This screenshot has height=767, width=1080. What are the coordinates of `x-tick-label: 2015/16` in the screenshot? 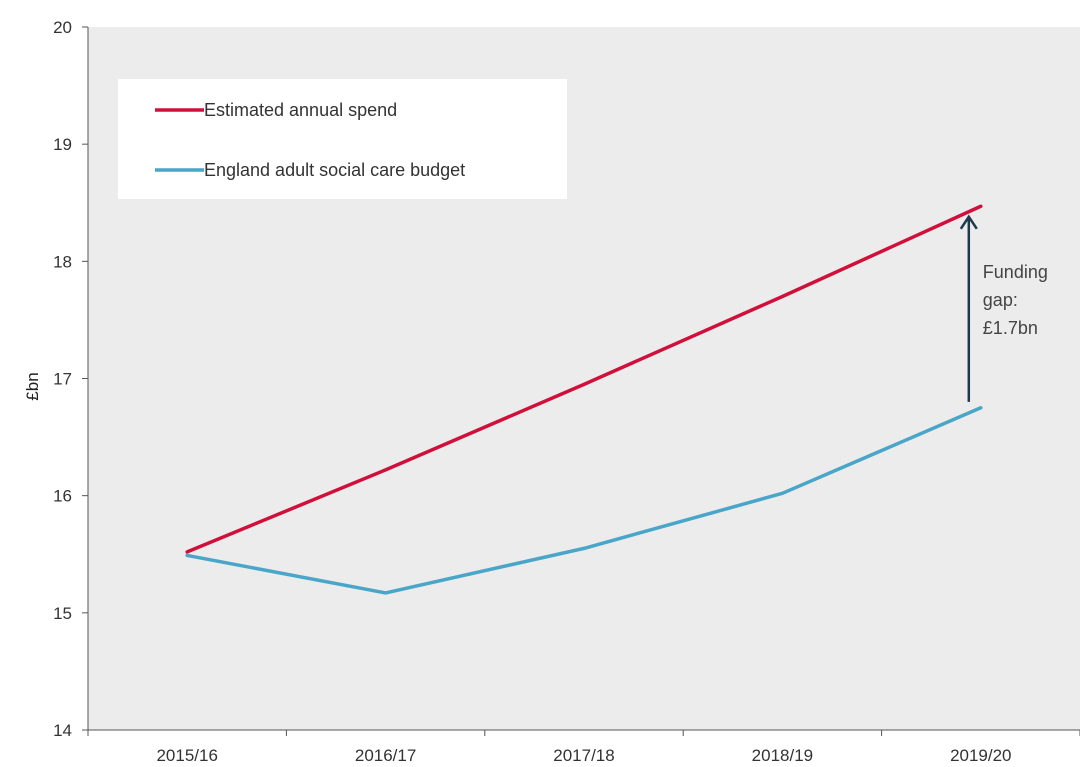 It's located at (186, 755).